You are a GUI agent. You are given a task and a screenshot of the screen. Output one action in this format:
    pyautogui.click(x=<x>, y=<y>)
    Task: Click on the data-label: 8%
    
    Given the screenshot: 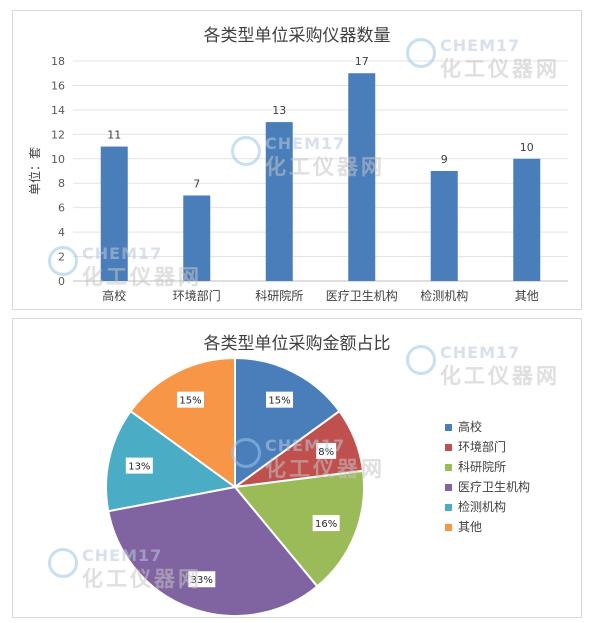 What is the action you would take?
    pyautogui.click(x=326, y=452)
    